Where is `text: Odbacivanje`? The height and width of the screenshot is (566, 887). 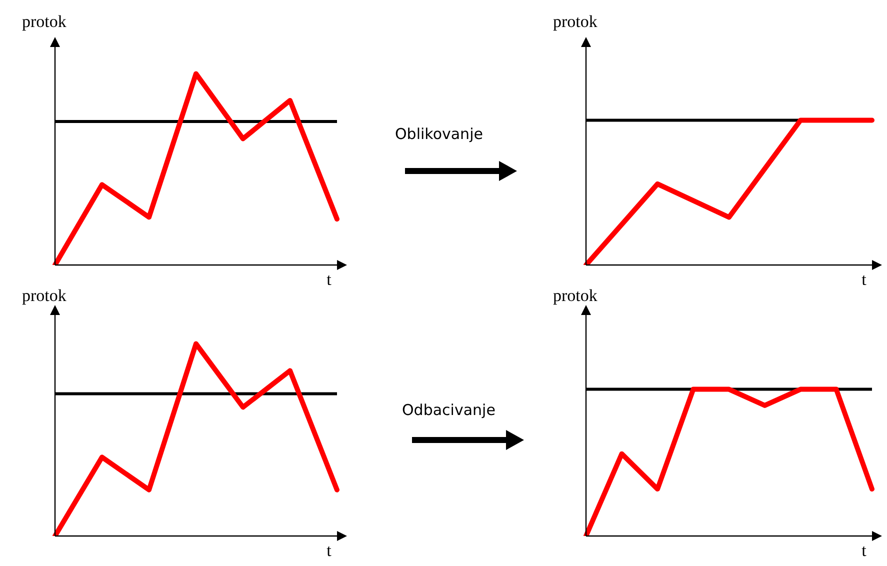
text: Odbacivanje is located at coordinates (449, 410).